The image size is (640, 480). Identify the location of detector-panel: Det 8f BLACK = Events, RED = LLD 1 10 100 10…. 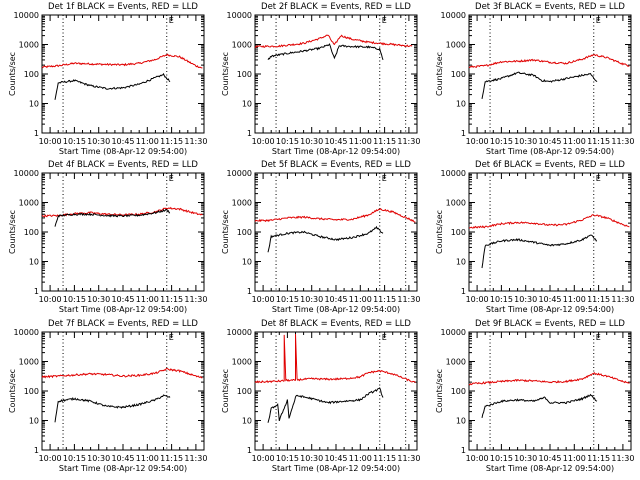
(320, 396).